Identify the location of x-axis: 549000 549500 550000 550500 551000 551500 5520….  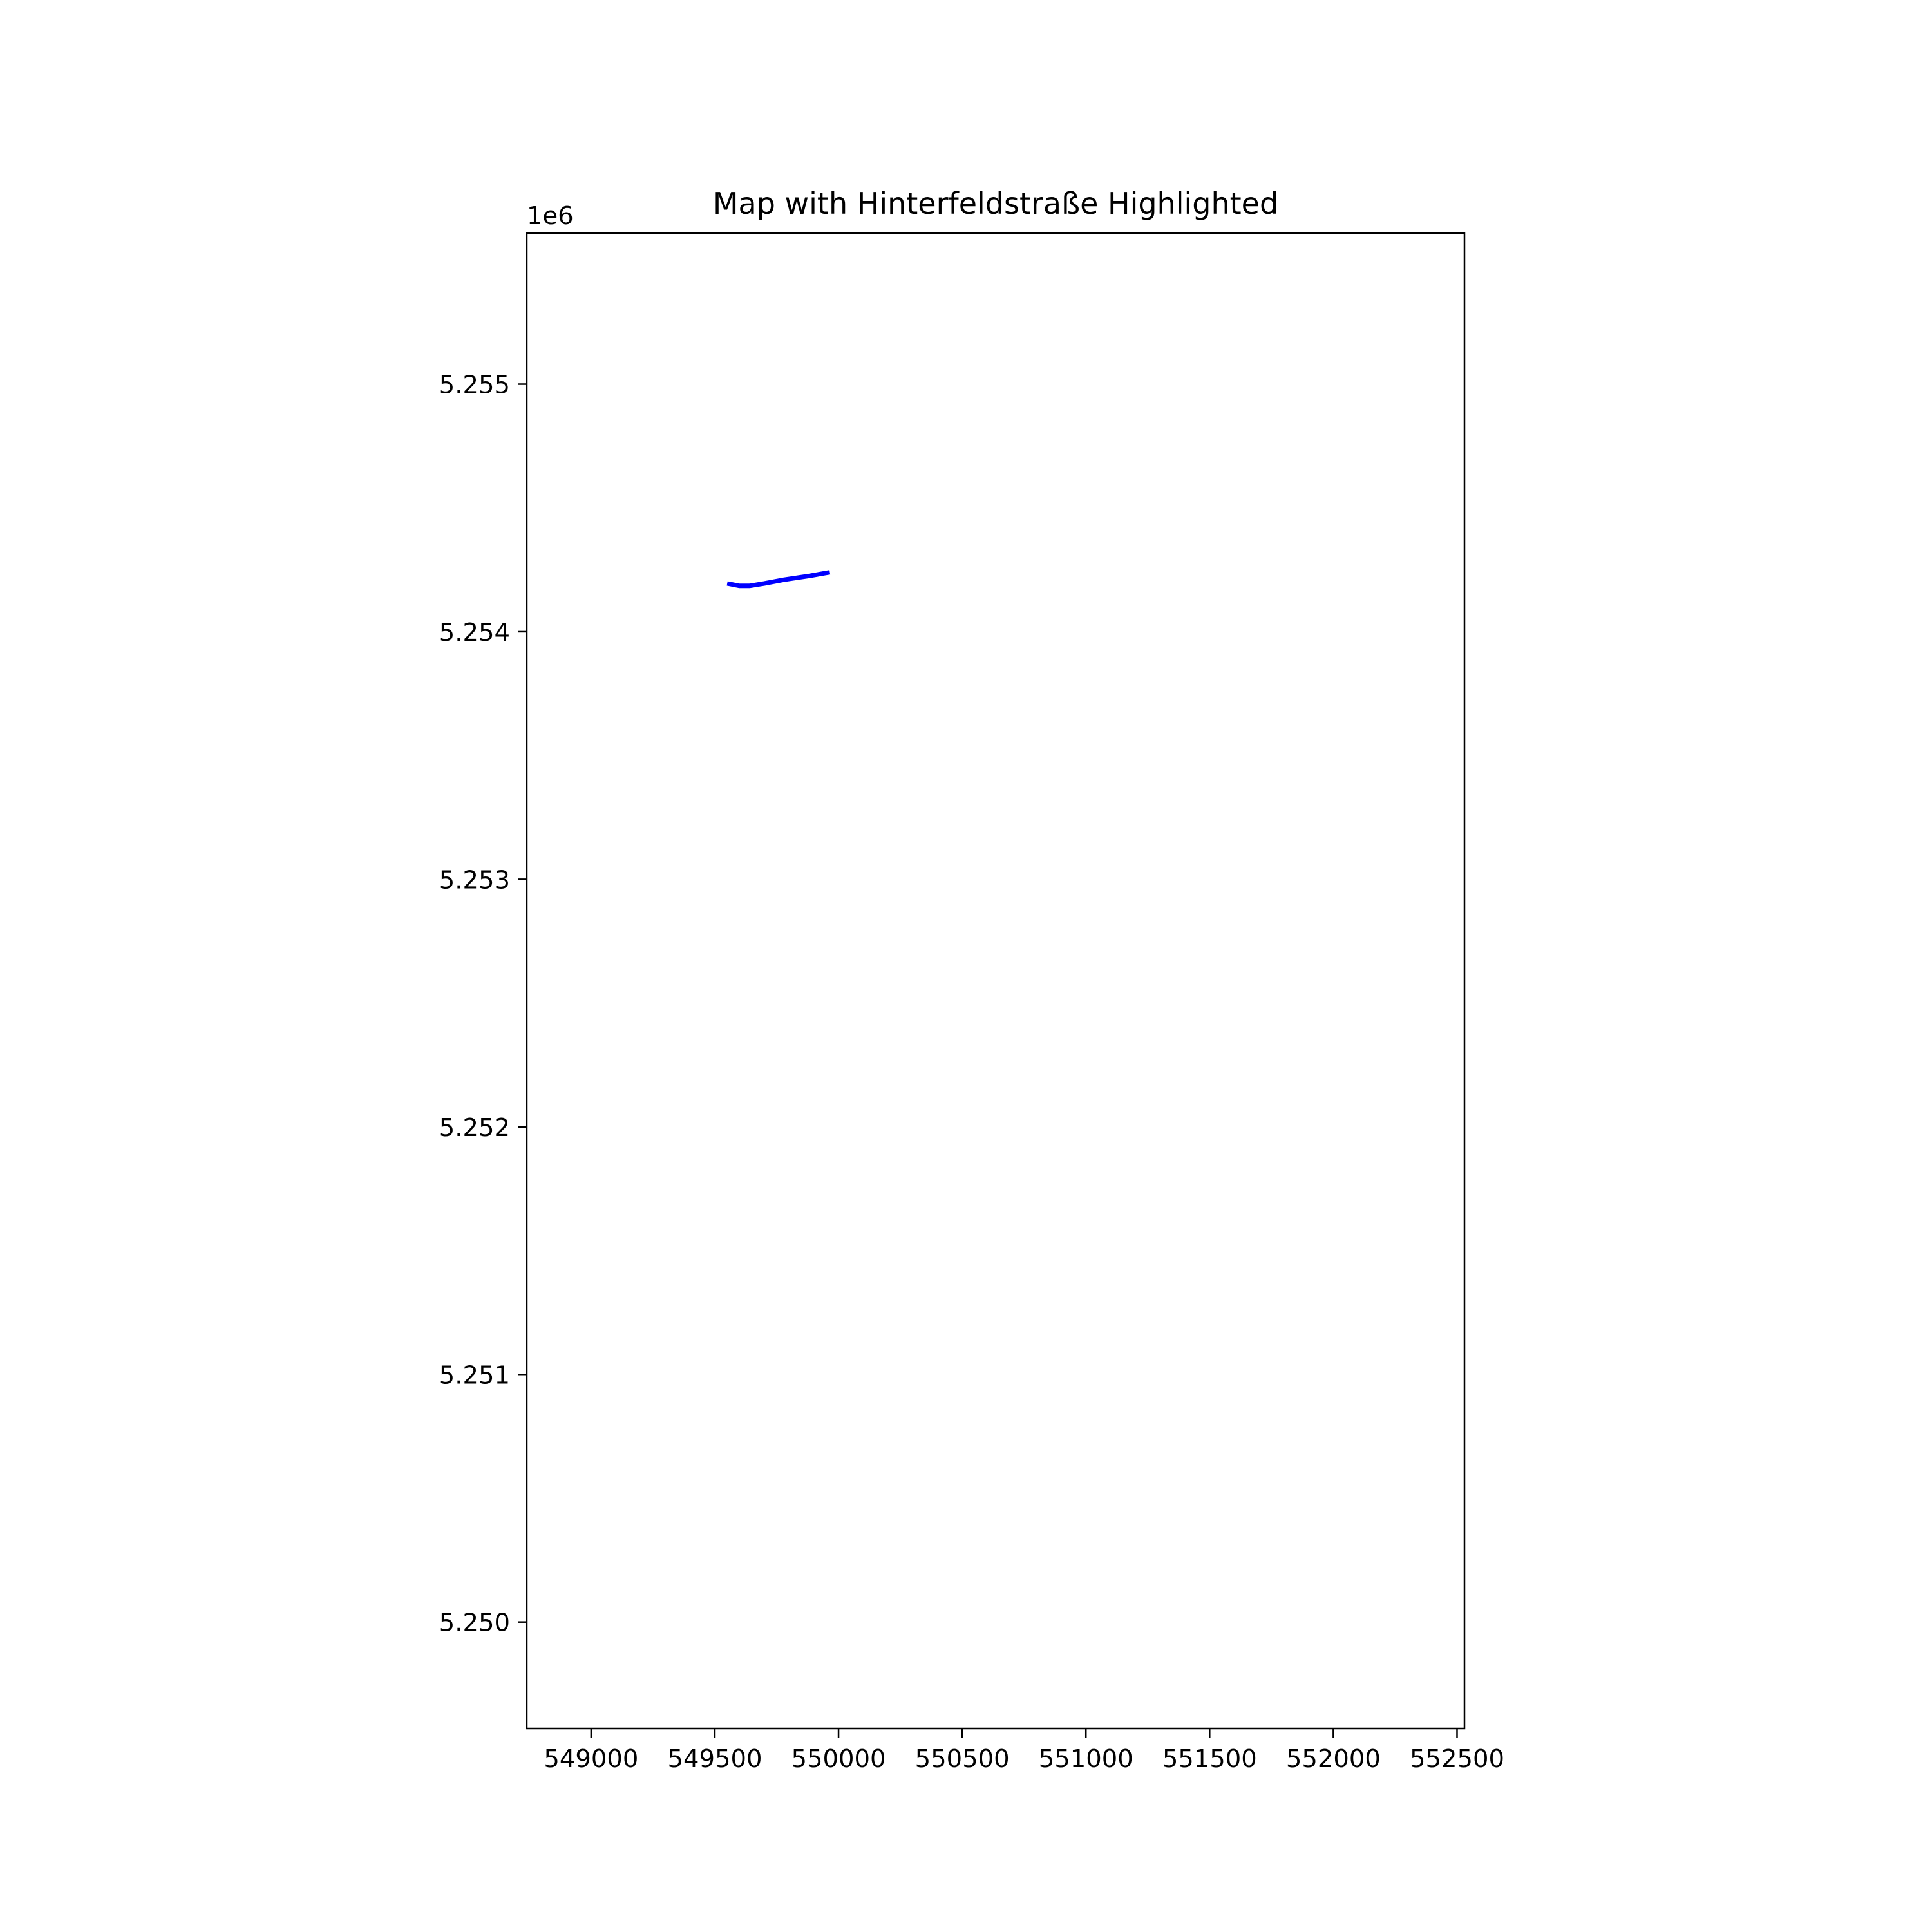
(1024, 1751).